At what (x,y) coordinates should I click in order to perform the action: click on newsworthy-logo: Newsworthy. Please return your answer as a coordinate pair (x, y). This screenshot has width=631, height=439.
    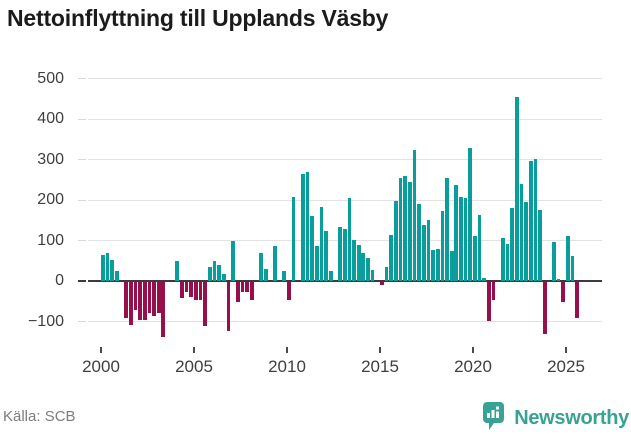
    Looking at the image, I should click on (556, 418).